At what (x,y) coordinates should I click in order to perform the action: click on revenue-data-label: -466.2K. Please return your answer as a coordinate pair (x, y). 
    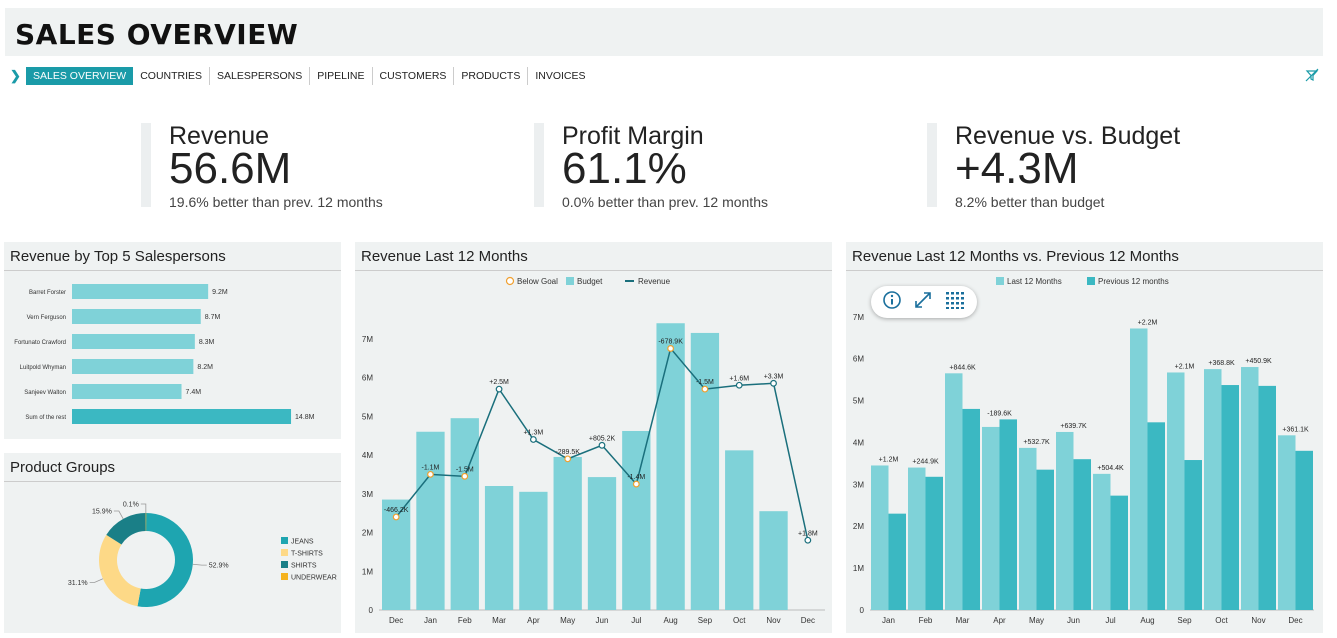
    Looking at the image, I should click on (396, 510).